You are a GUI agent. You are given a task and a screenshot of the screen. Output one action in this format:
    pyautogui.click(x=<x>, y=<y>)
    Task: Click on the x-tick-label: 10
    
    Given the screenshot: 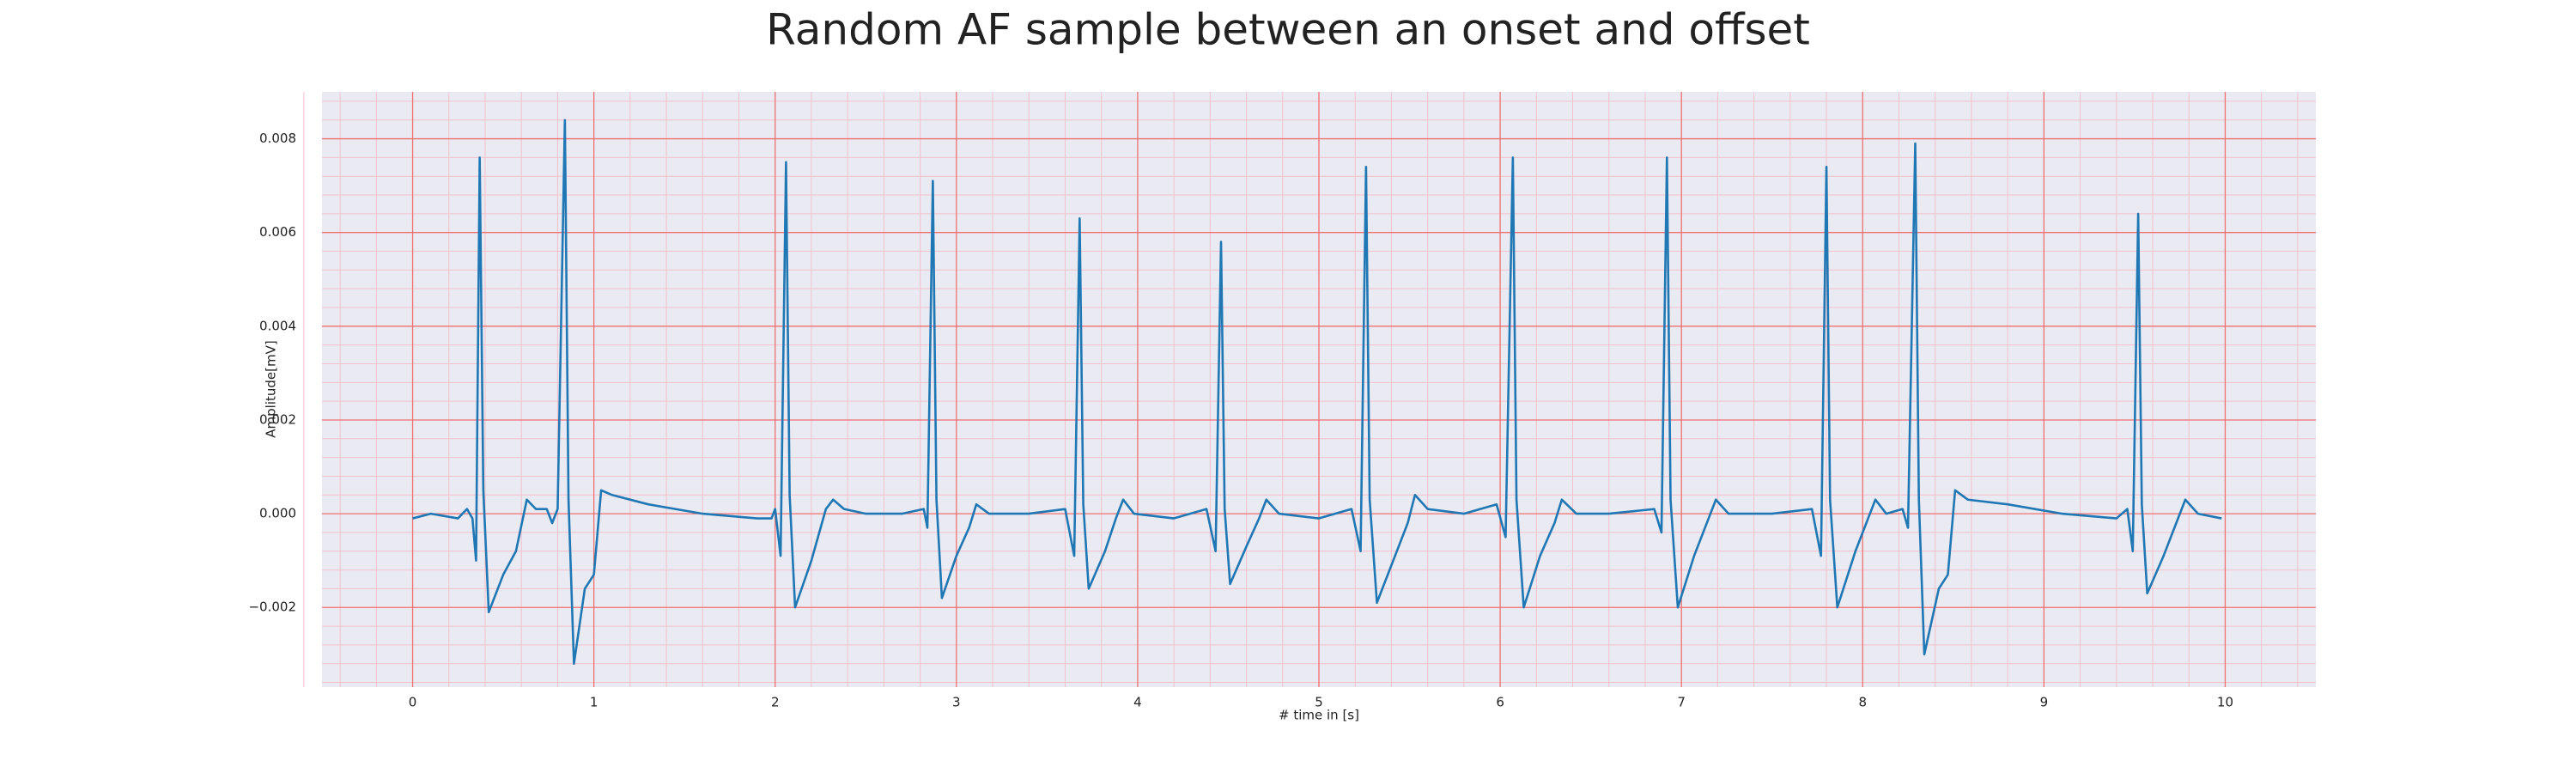 What is the action you would take?
    pyautogui.click(x=2225, y=702)
    